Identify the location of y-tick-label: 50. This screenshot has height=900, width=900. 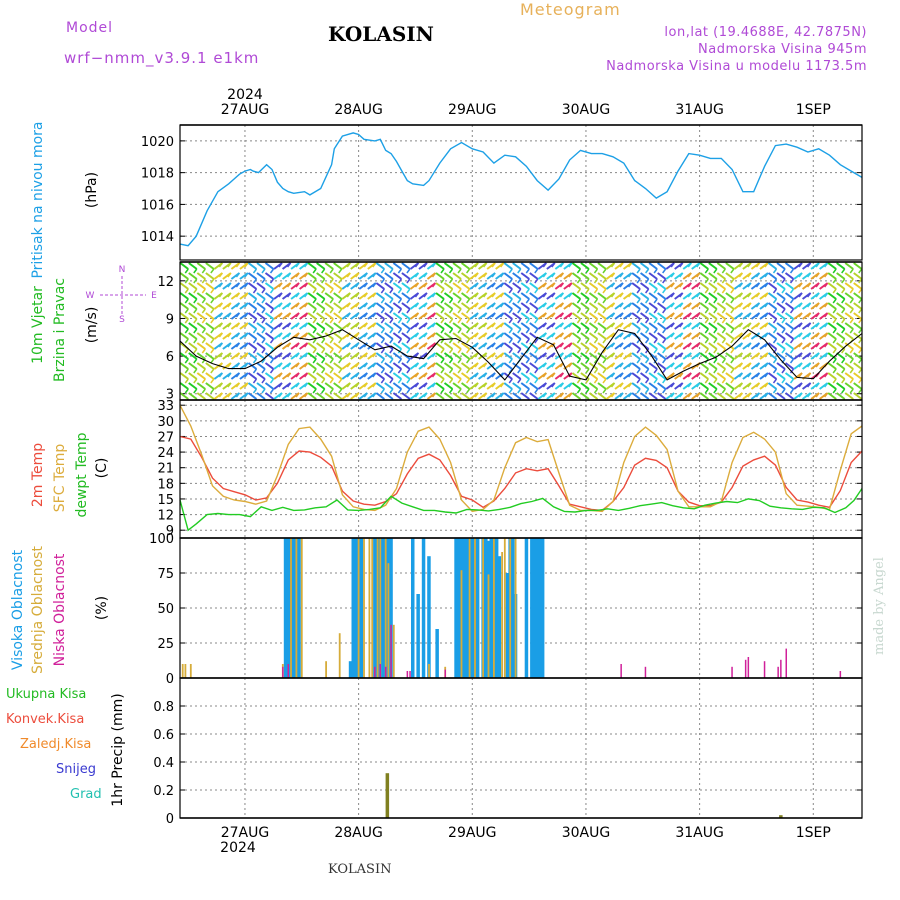
(165, 609).